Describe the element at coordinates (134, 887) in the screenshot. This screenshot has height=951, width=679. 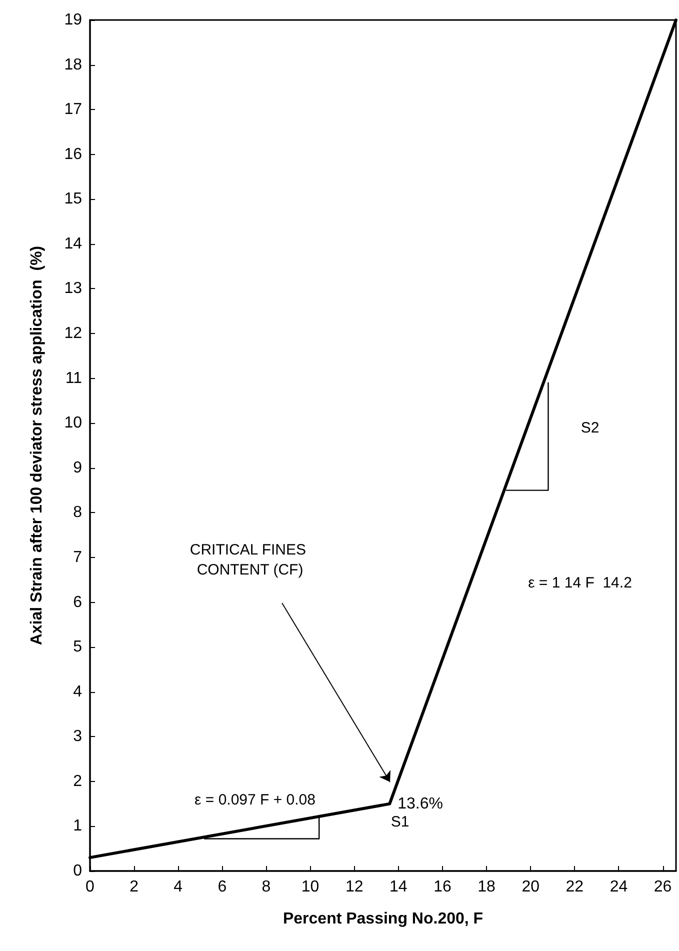
I see `x-tick-label: 2` at that location.